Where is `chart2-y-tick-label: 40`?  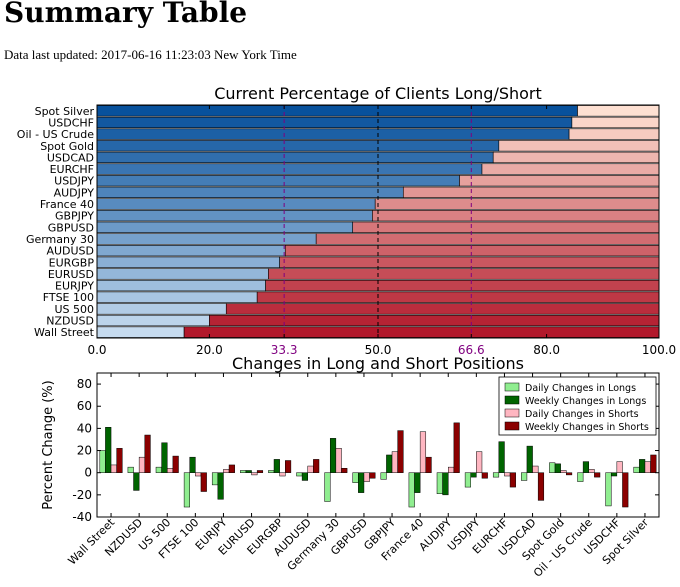
chart2-y-tick-label: 40 is located at coordinates (84, 428).